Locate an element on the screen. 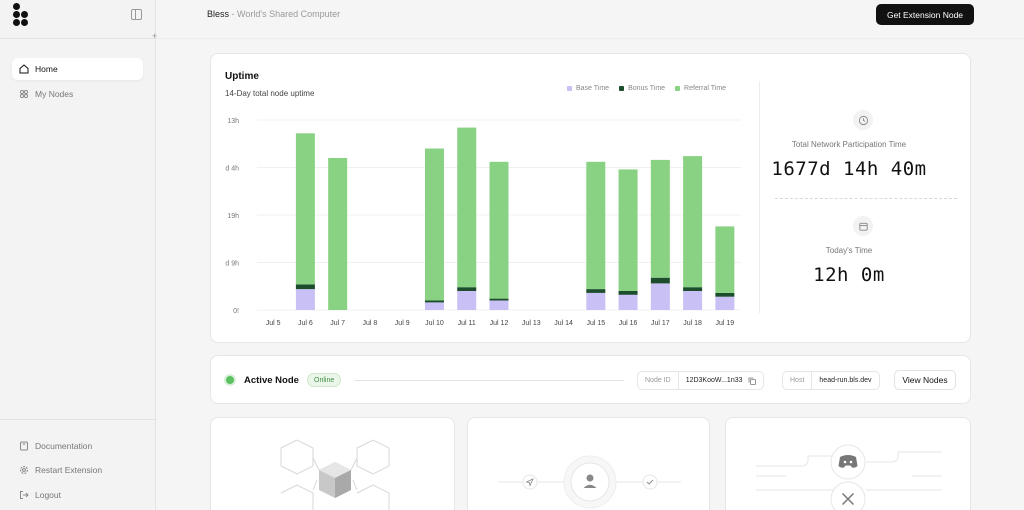 Image resolution: width=1024 pixels, height=510 pixels. legend-label: Bonus Time is located at coordinates (647, 88).